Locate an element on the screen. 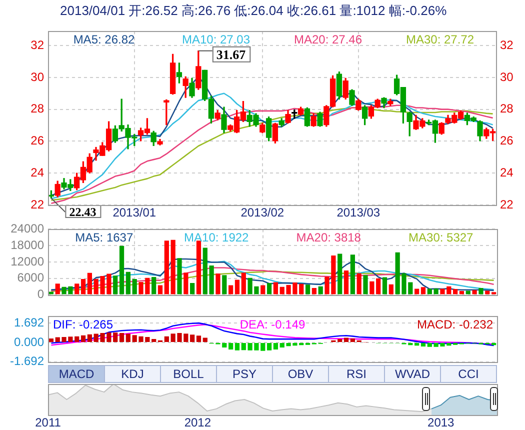  y-tick-label: 1.692 is located at coordinates (29, 322).